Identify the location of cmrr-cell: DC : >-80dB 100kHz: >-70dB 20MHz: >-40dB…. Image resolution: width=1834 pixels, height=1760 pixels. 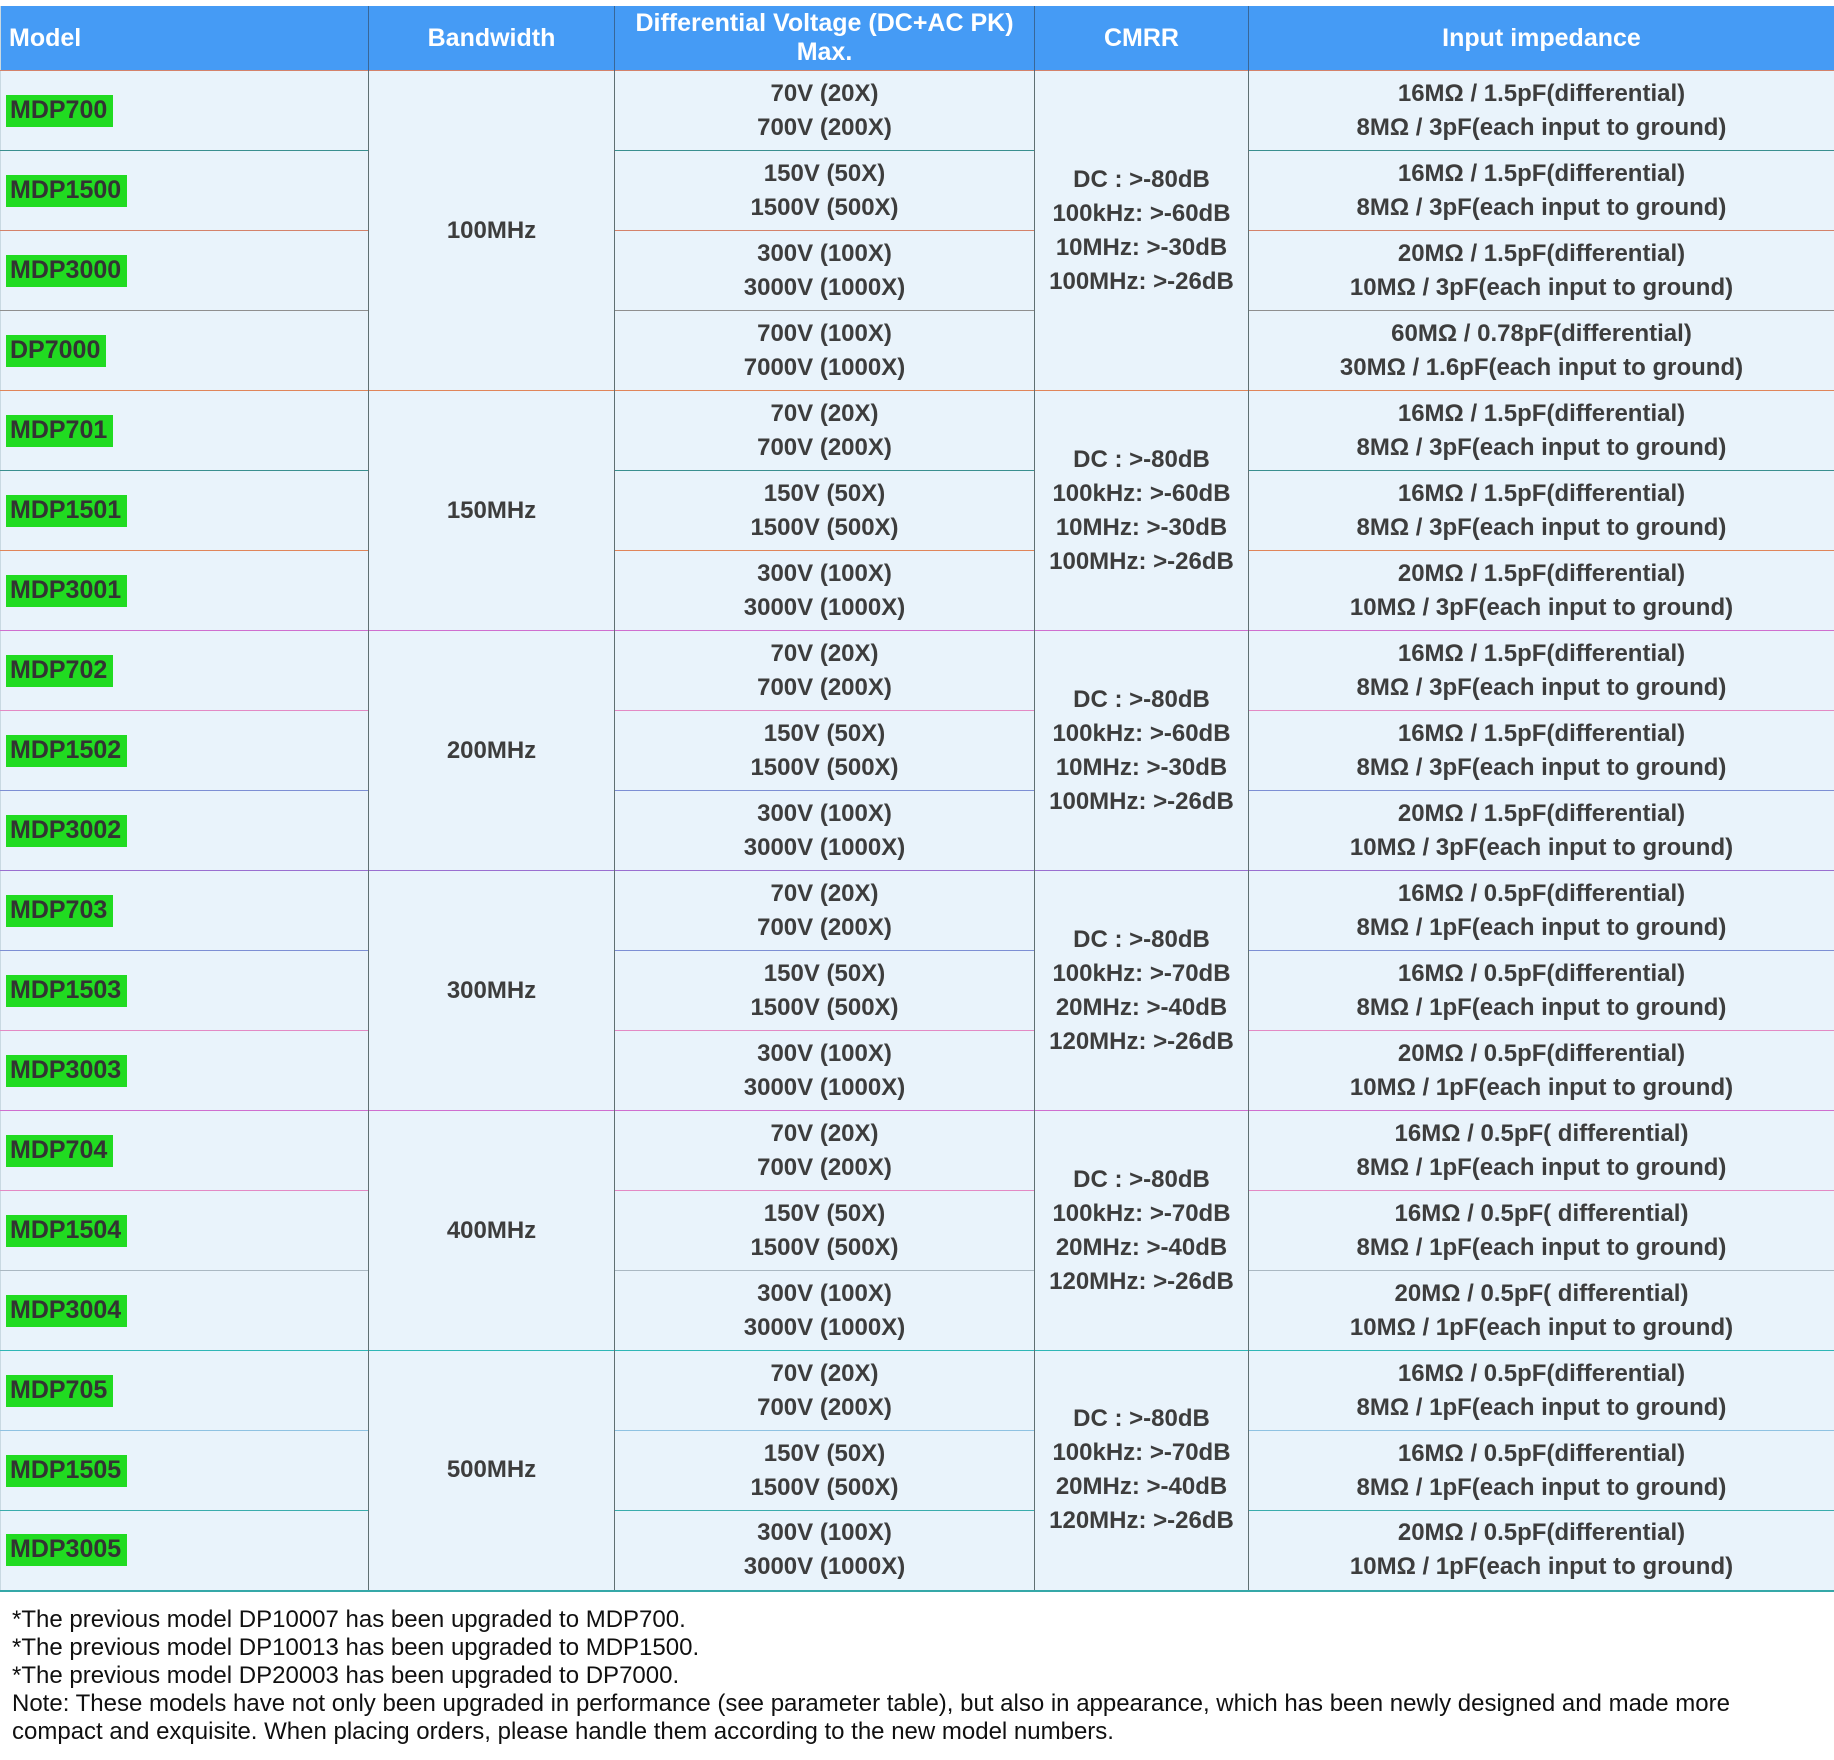
(1141, 1230).